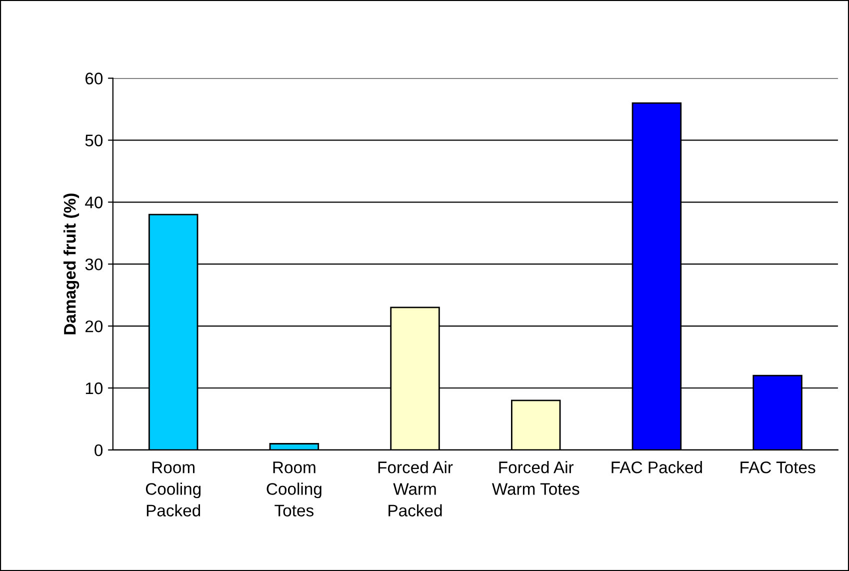 The image size is (849, 571). I want to click on x-tick-label: Forced Air Warm Packed, so click(415, 488).